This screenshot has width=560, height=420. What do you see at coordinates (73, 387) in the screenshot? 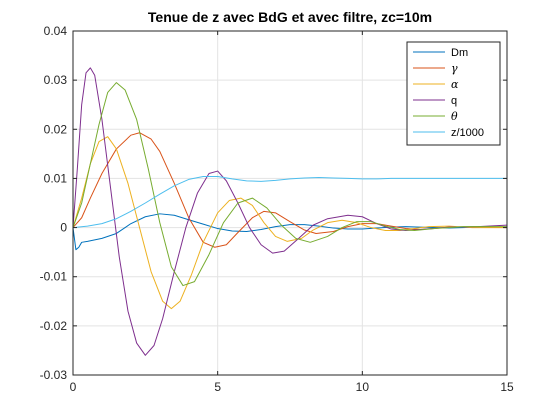
I see `x-tick-label: 0` at bounding box center [73, 387].